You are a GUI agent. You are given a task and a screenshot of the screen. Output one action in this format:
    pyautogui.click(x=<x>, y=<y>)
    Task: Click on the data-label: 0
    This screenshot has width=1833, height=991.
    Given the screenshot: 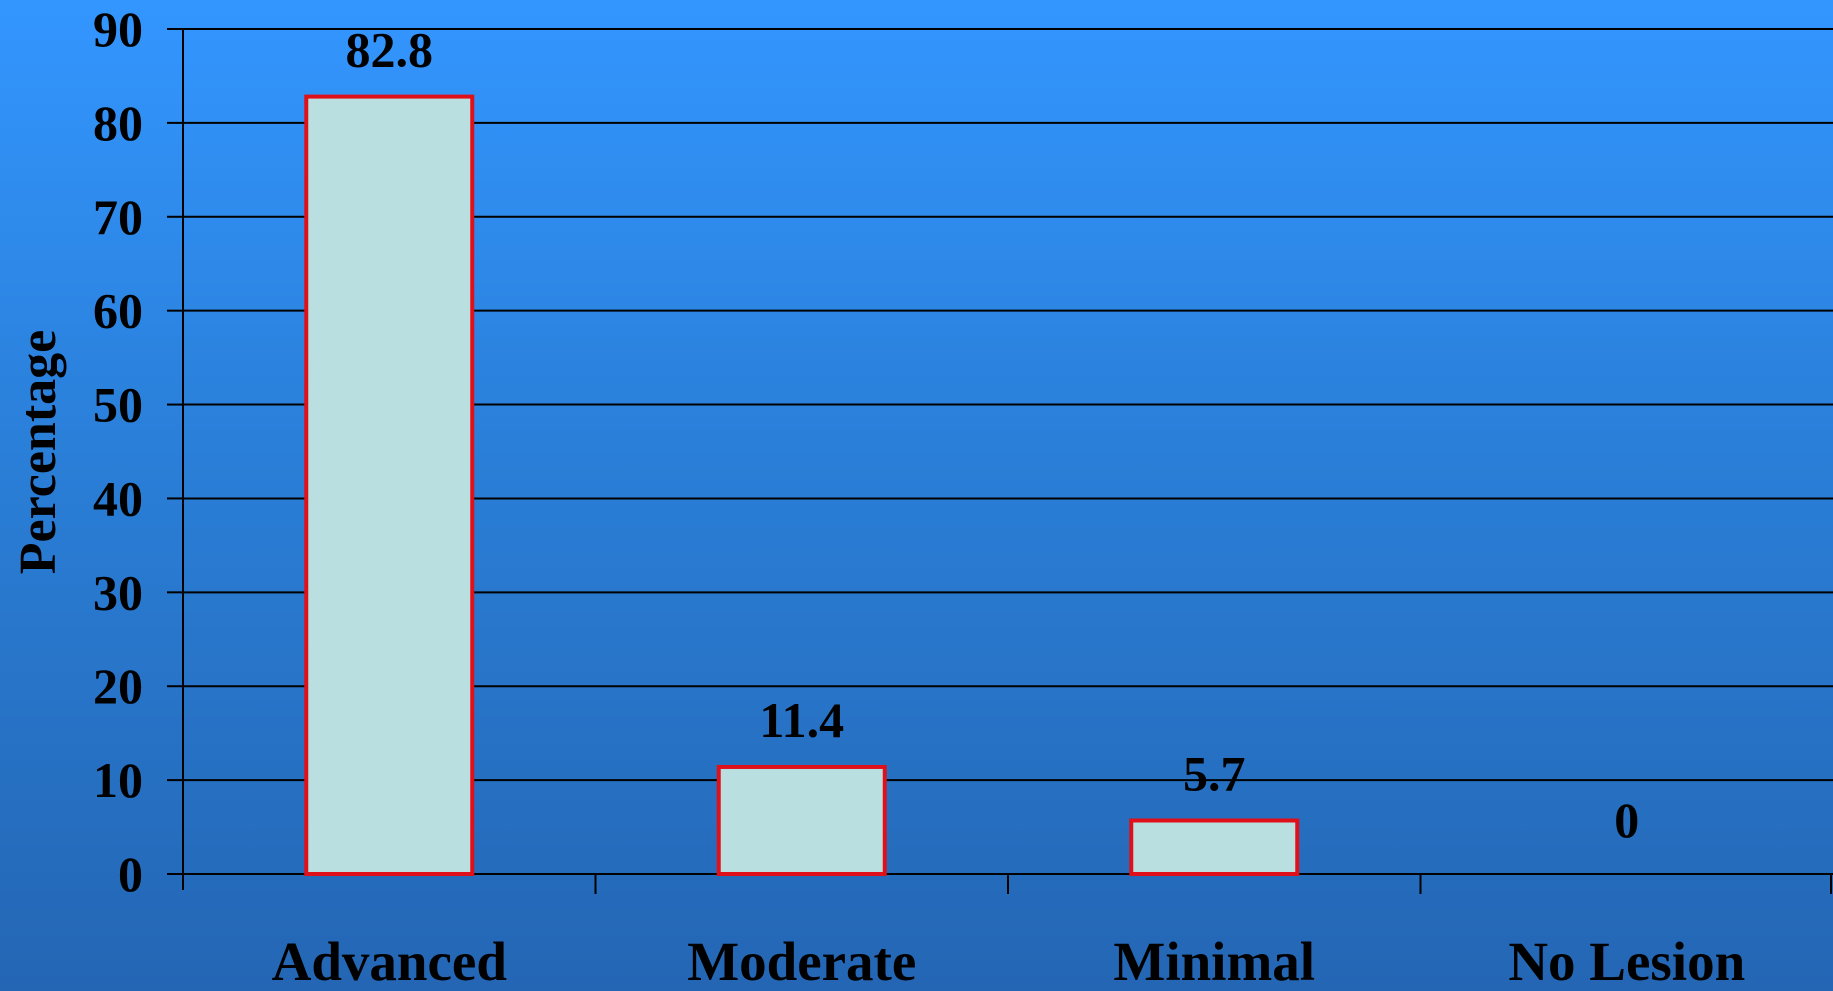 What is the action you would take?
    pyautogui.click(x=1626, y=820)
    